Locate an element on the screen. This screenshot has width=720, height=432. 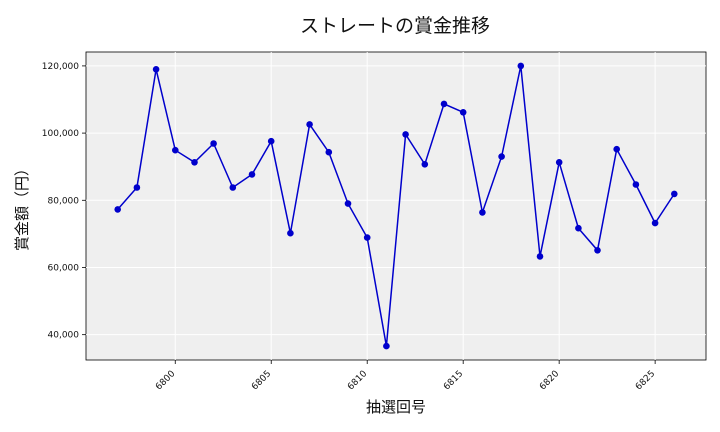
x-tick-label: 6800 is located at coordinates (165, 380).